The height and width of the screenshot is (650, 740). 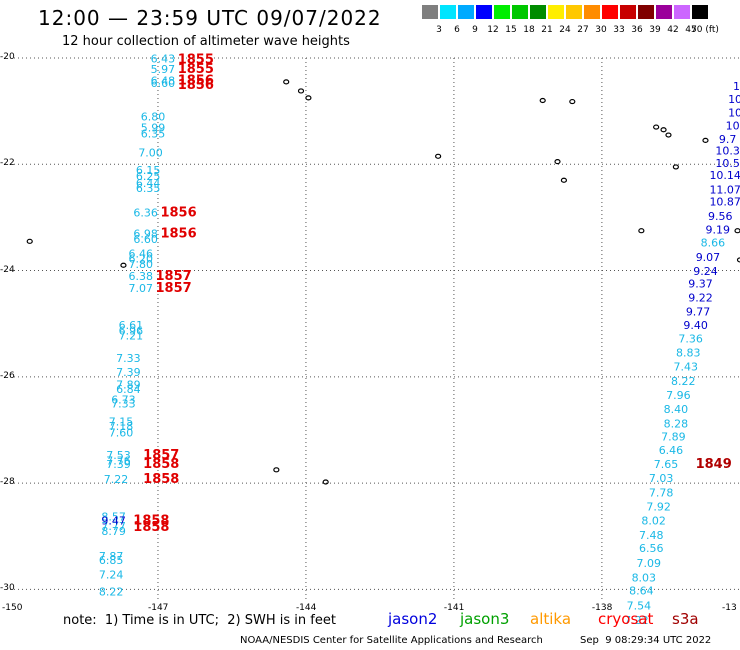 I want to click on wave-height-label: 6.48, so click(x=163, y=81).